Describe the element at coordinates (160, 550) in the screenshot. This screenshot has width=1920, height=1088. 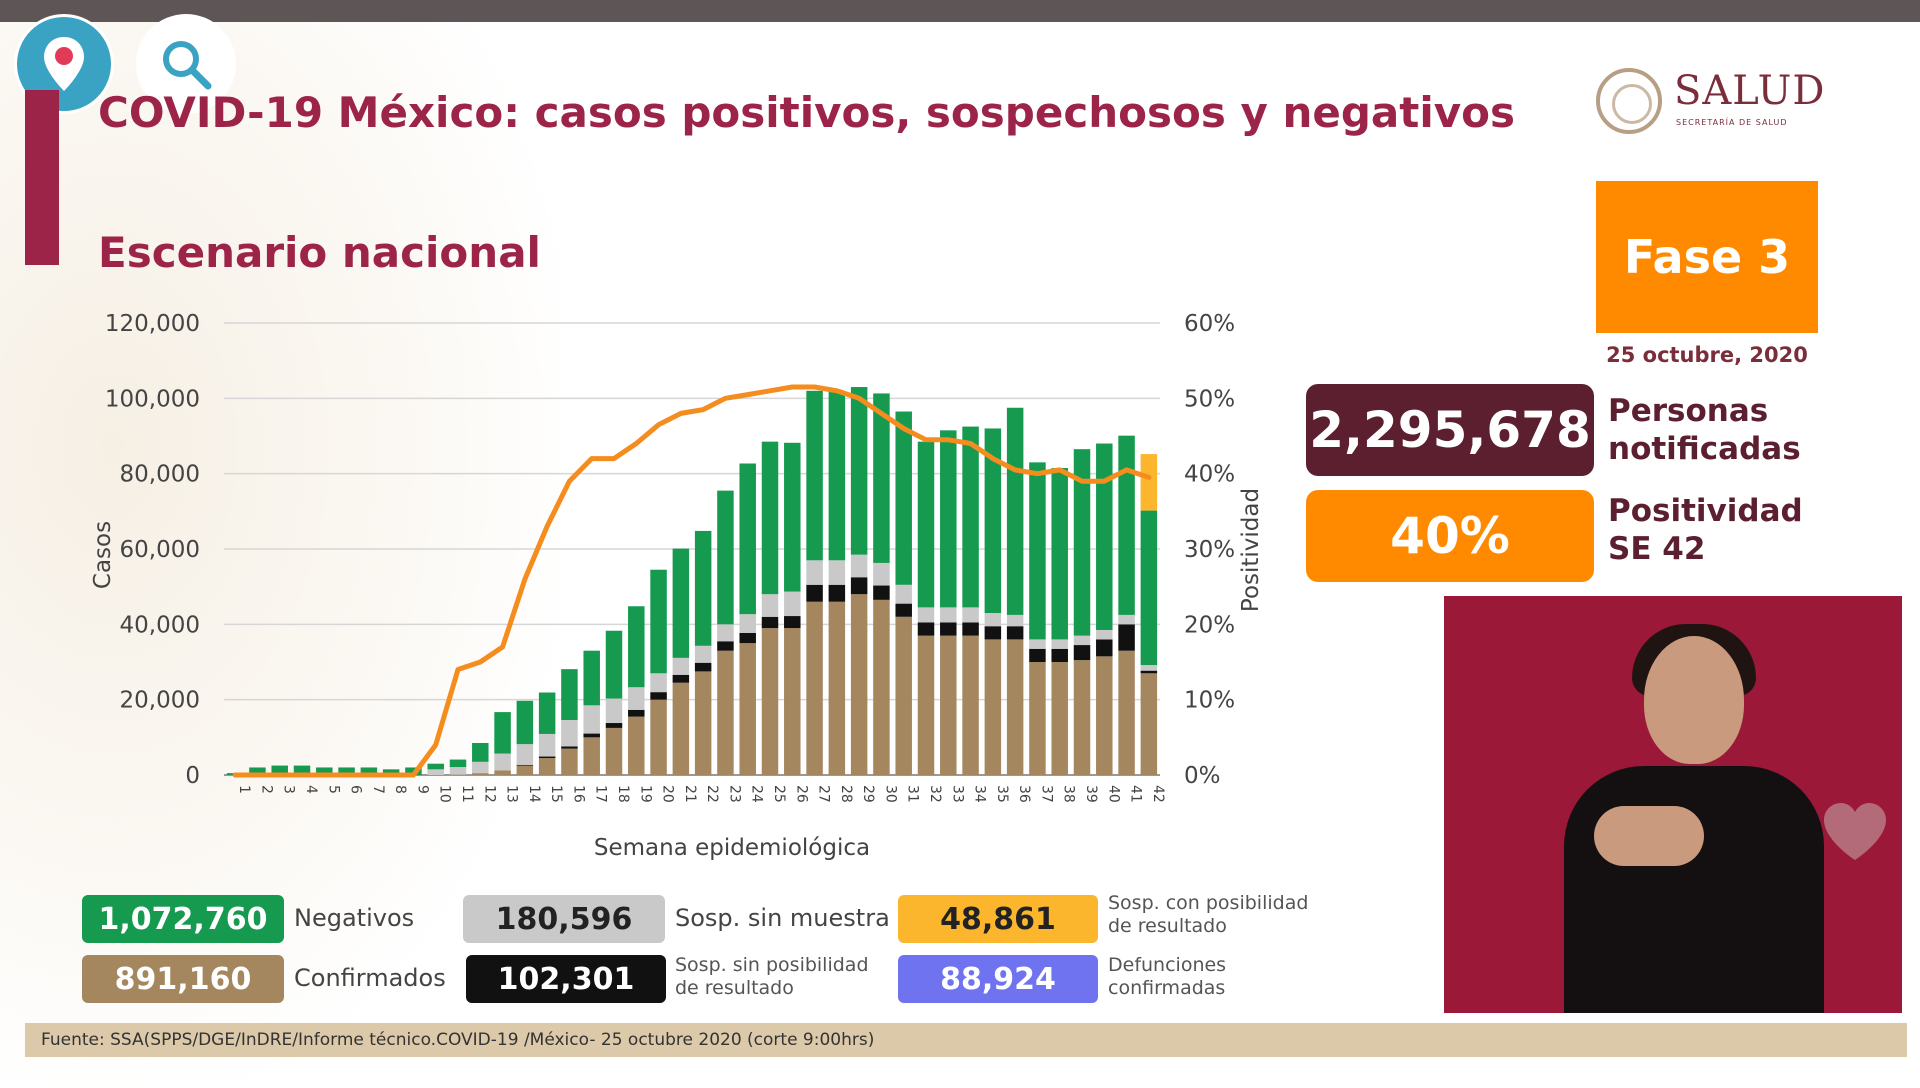
I see `y-tick-label: 60,000` at that location.